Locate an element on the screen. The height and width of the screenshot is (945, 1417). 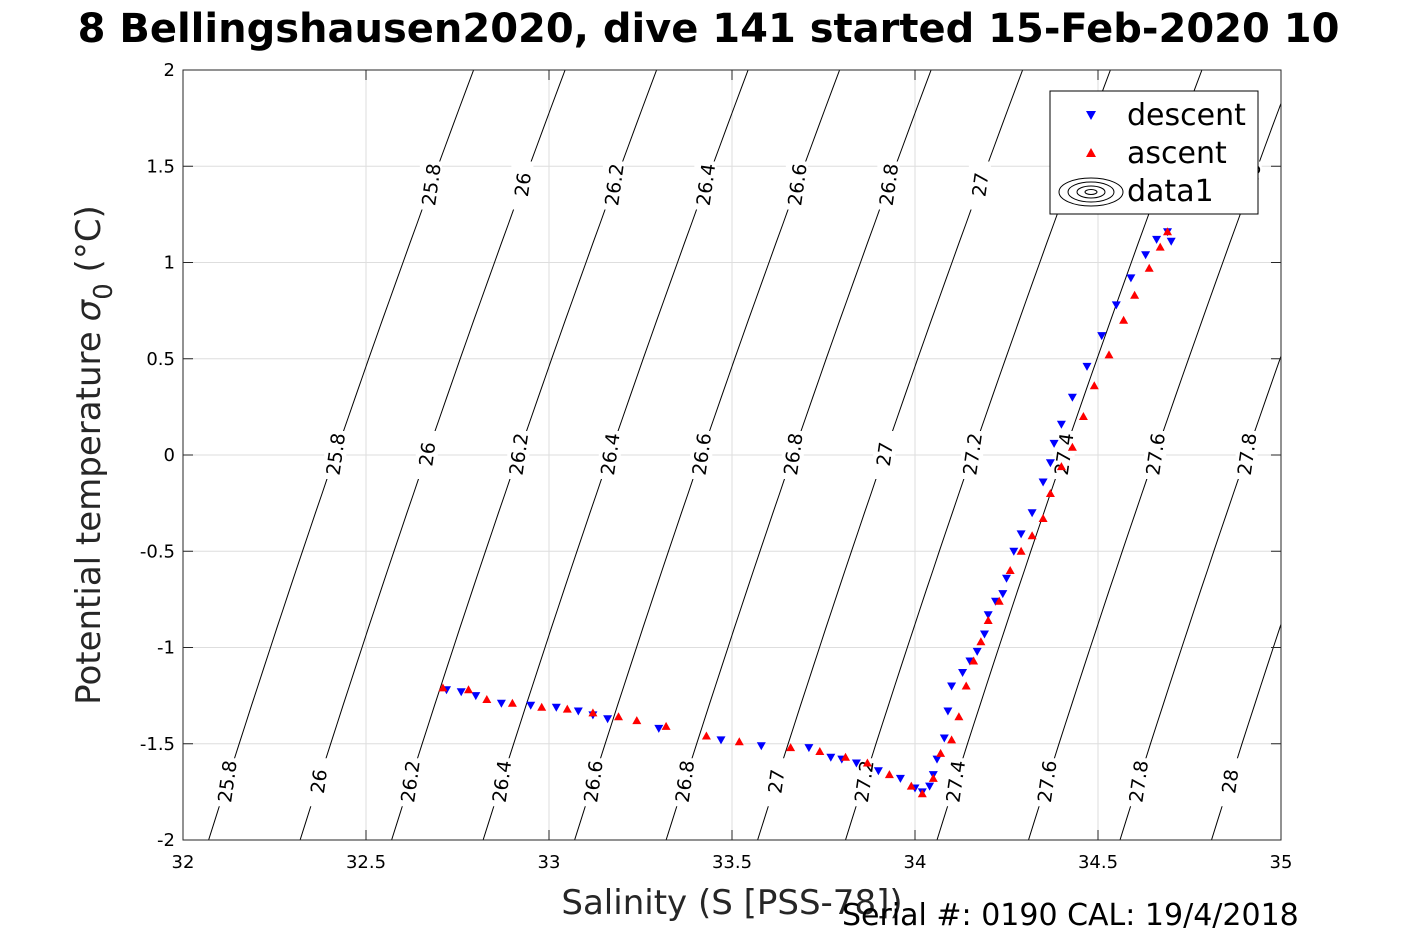
serial-calibration-note: Serial #: 0190 CAL: 19/4/2018 is located at coordinates (1070, 915).